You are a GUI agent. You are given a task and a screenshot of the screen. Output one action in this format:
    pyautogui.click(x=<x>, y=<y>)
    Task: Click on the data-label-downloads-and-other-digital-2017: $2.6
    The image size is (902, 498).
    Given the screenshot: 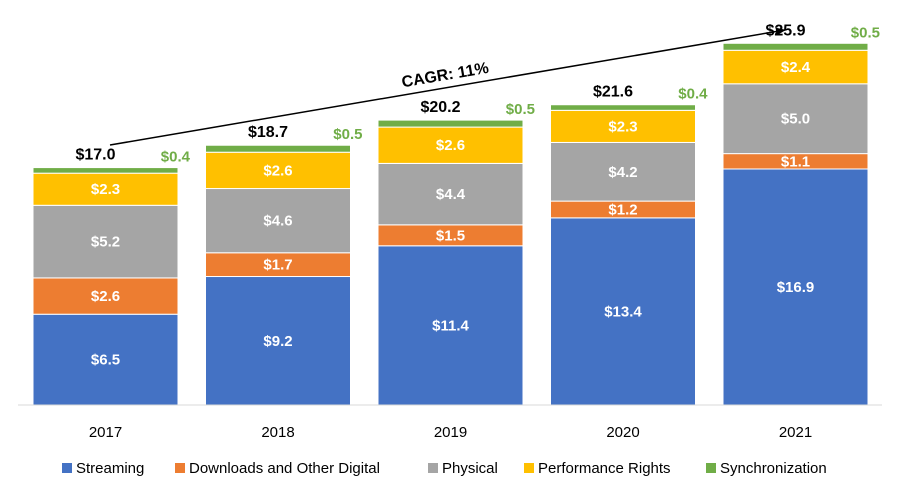 What is the action you would take?
    pyautogui.click(x=105, y=296)
    